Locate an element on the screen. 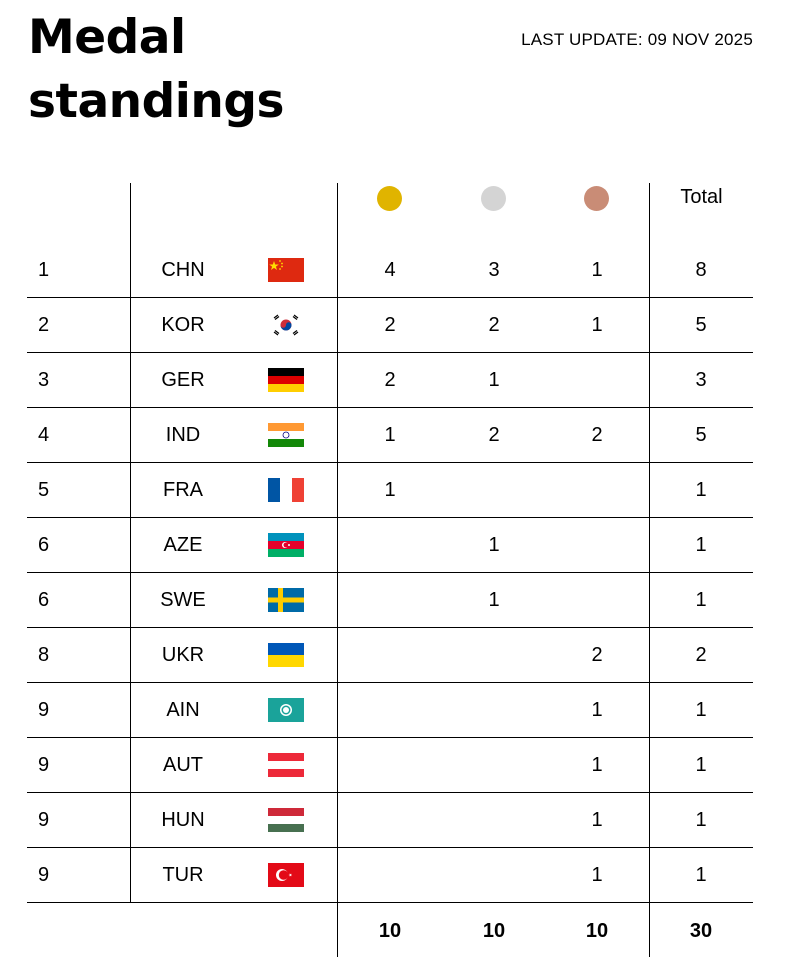 The height and width of the screenshot is (961, 798). silver-count: 3 is located at coordinates (494, 270).